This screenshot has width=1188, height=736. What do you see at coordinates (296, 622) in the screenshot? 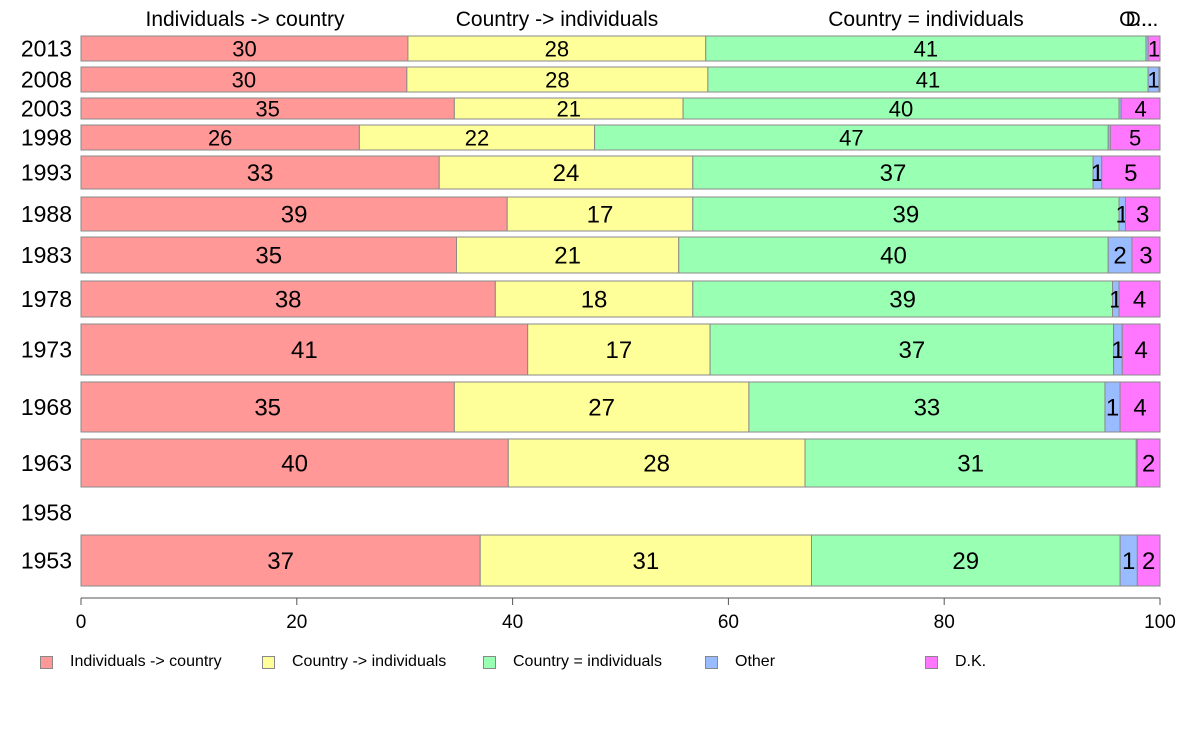
I see `x-tick-label: 20` at bounding box center [296, 622].